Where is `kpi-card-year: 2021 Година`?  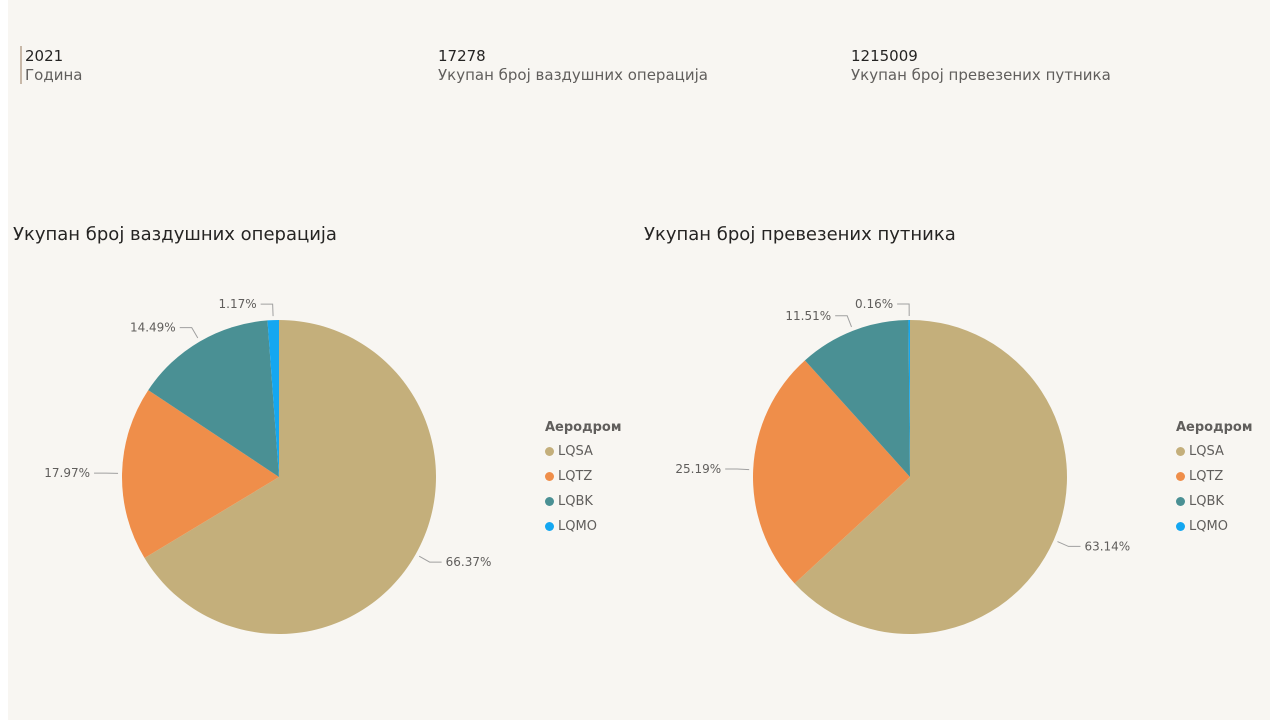 kpi-card-year: 2021 Година is located at coordinates (53, 66).